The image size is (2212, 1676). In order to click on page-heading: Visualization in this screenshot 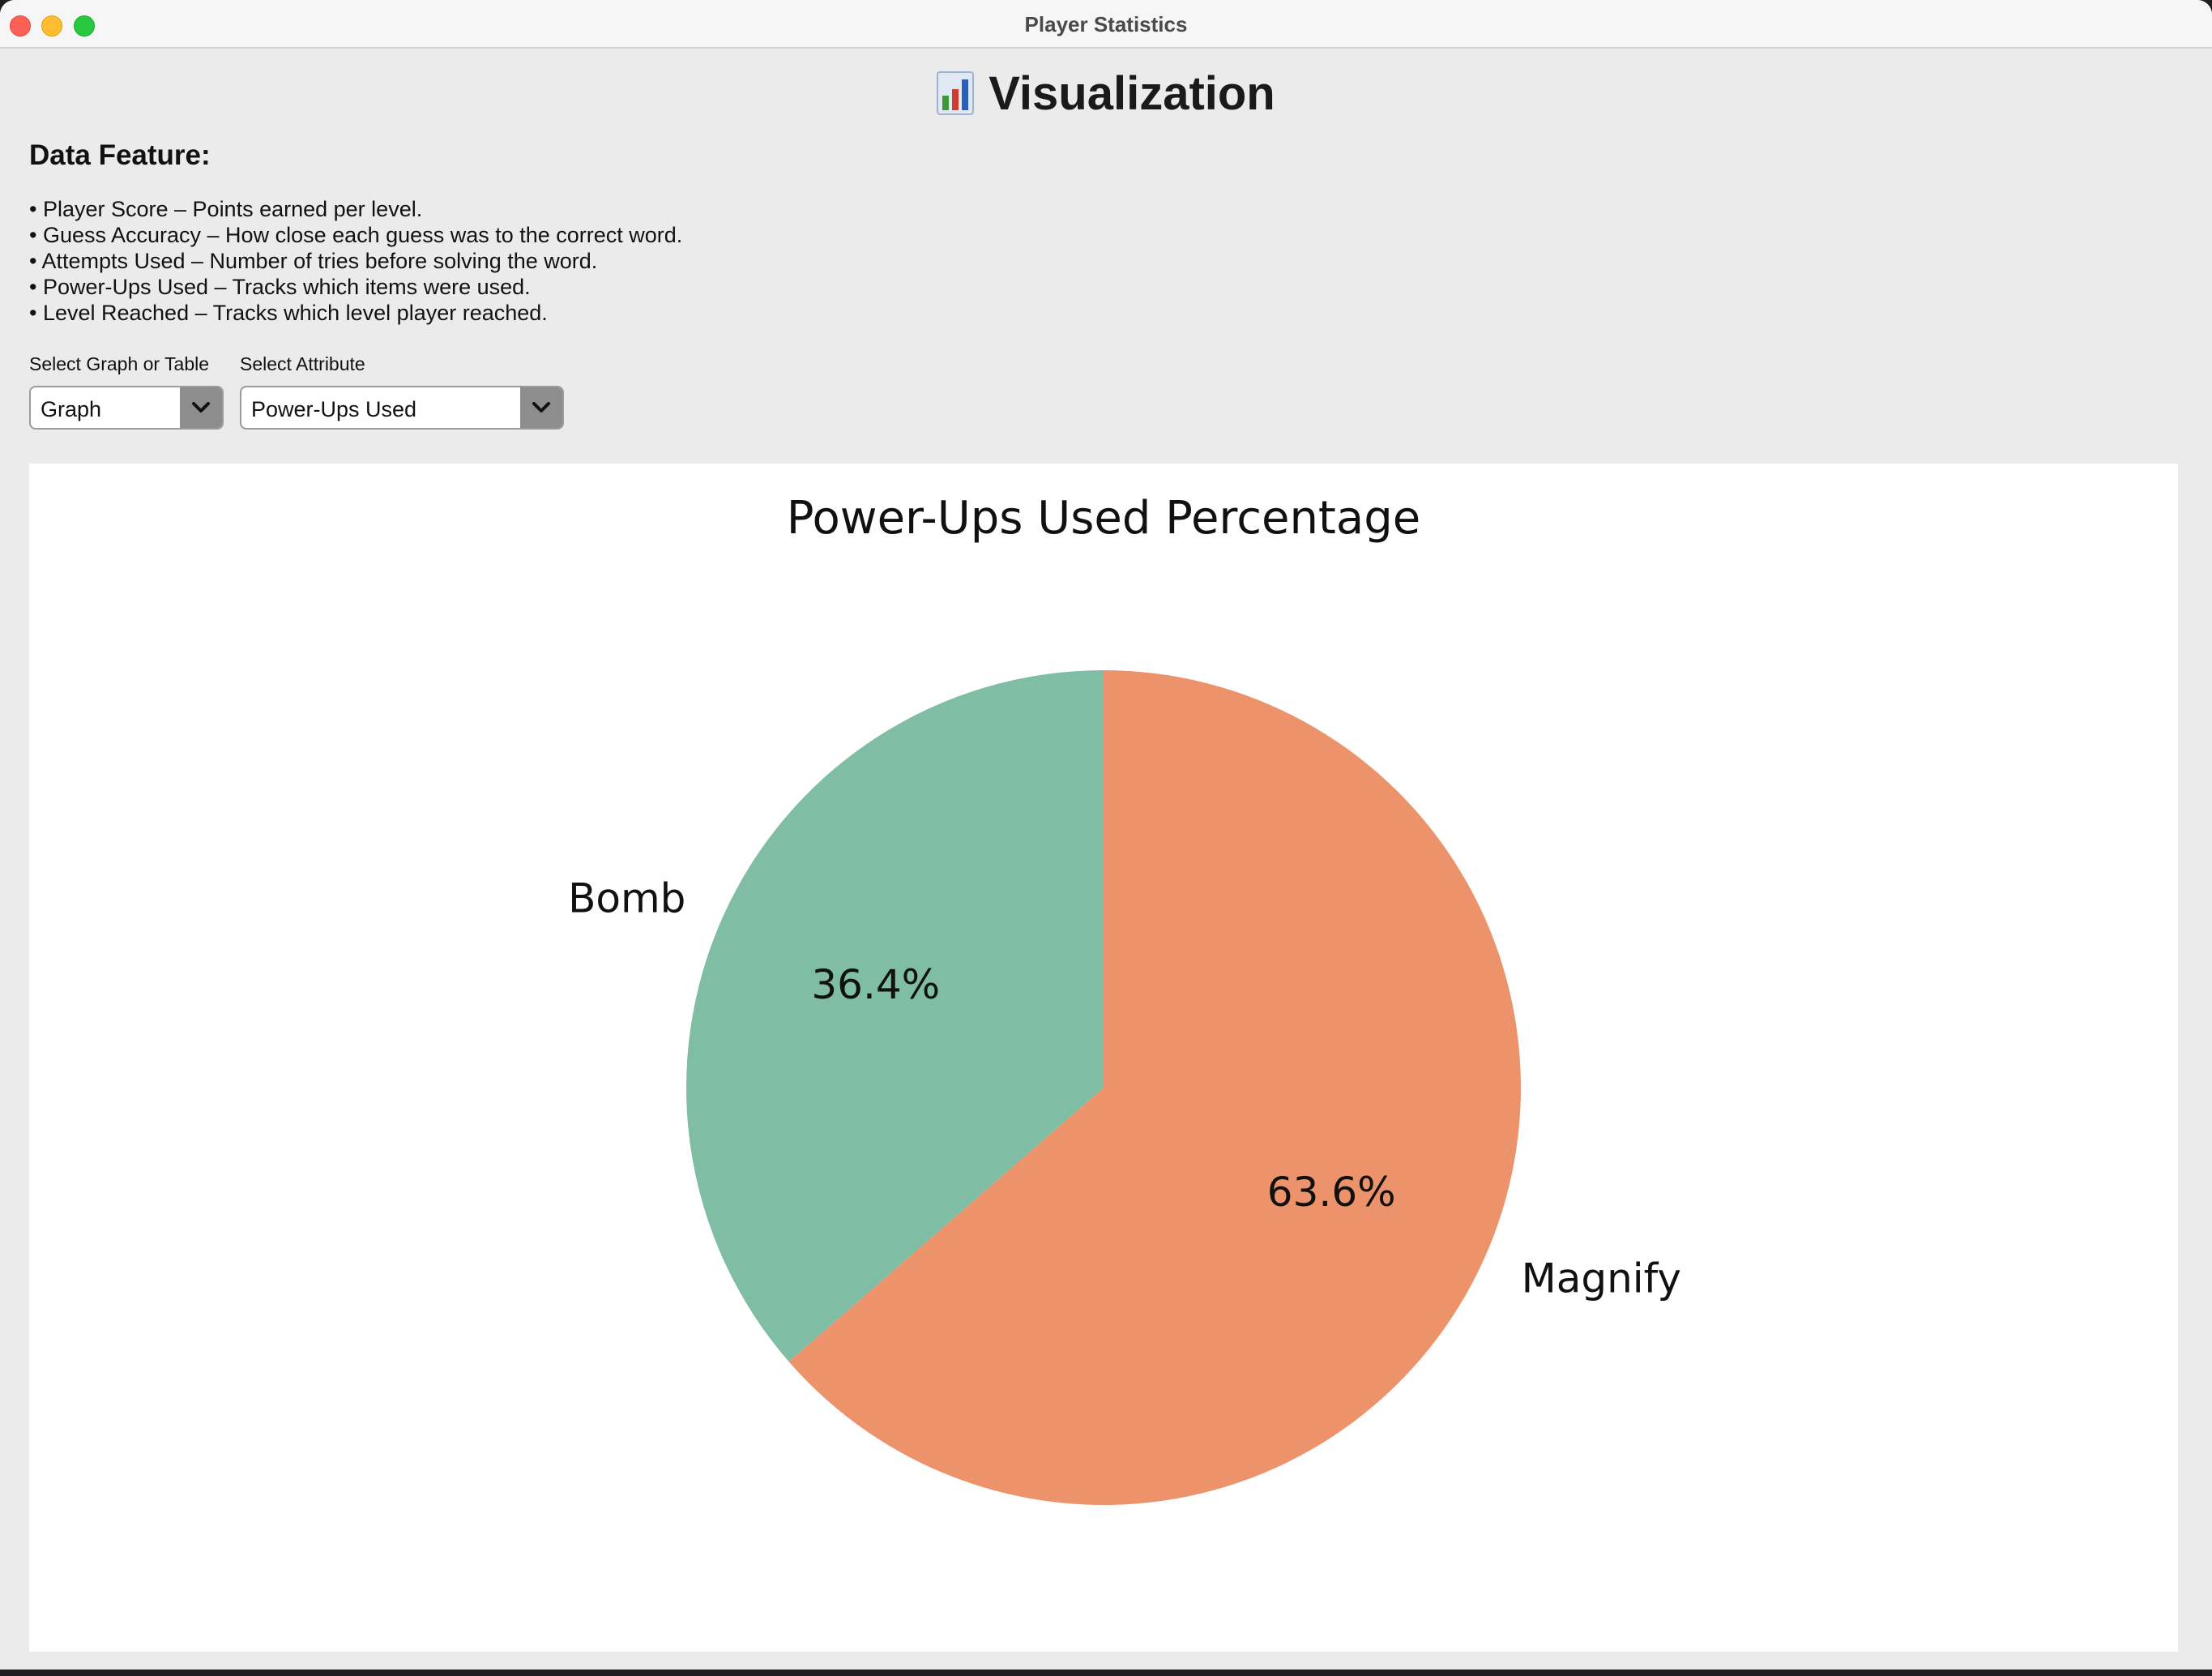, I will do `click(1106, 93)`.